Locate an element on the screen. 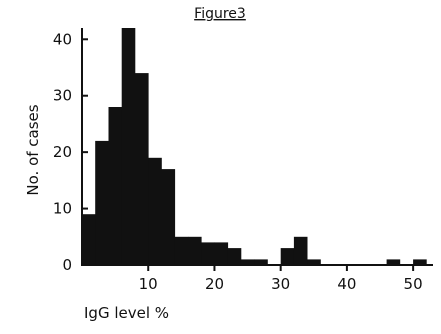  y-tick-label: 20 is located at coordinates (62, 152).